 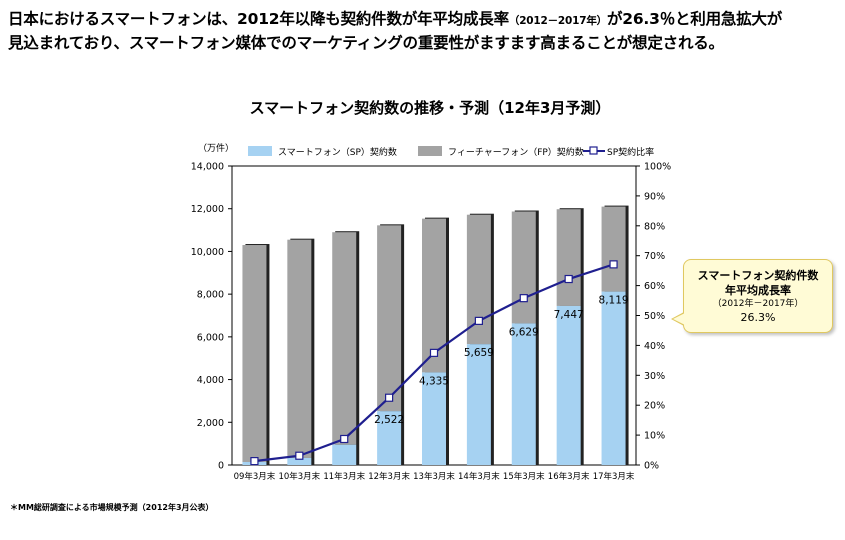 I want to click on y-tick-label: 8,000, so click(x=210, y=295).